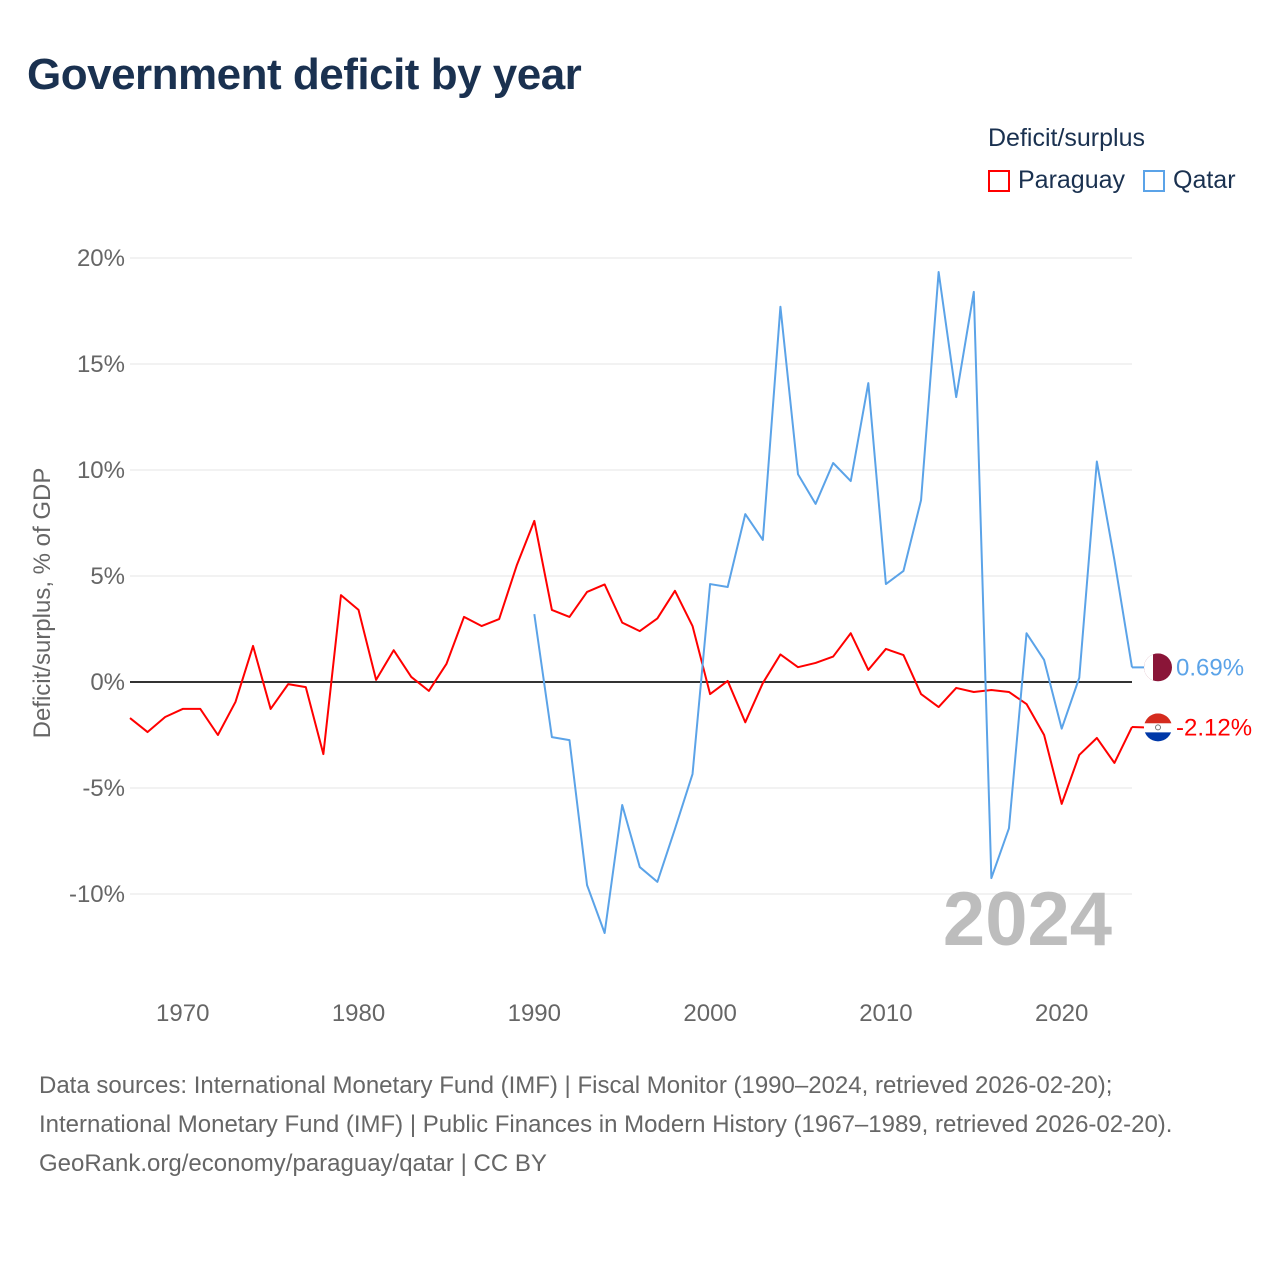  Describe the element at coordinates (1072, 180) in the screenshot. I see `legend-label-paraguay: Paraguay` at that location.